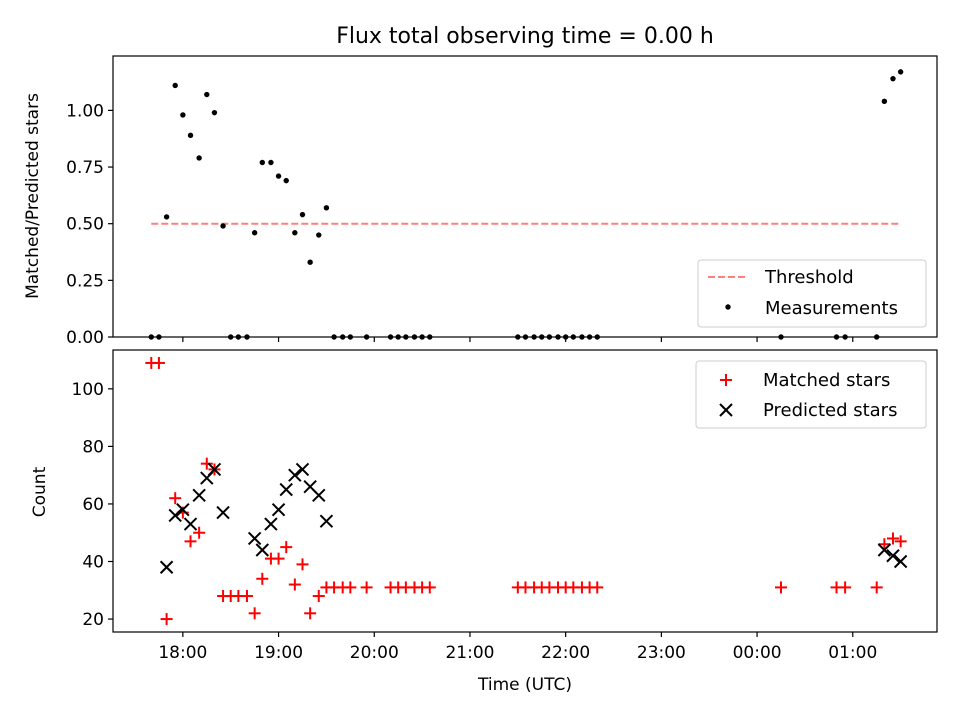  What do you see at coordinates (33, 196) in the screenshot?
I see `ratio-y-axis-label: Matched/Predicted stars` at bounding box center [33, 196].